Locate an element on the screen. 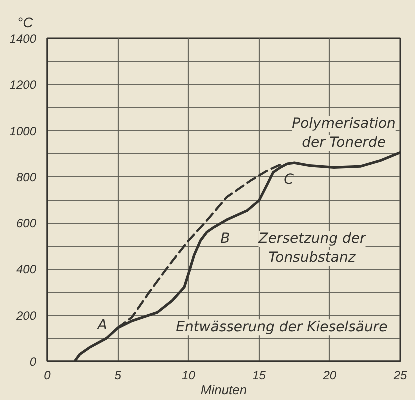 Image resolution: width=415 pixels, height=400 pixels. x-axis-title: Minuten is located at coordinates (224, 390).